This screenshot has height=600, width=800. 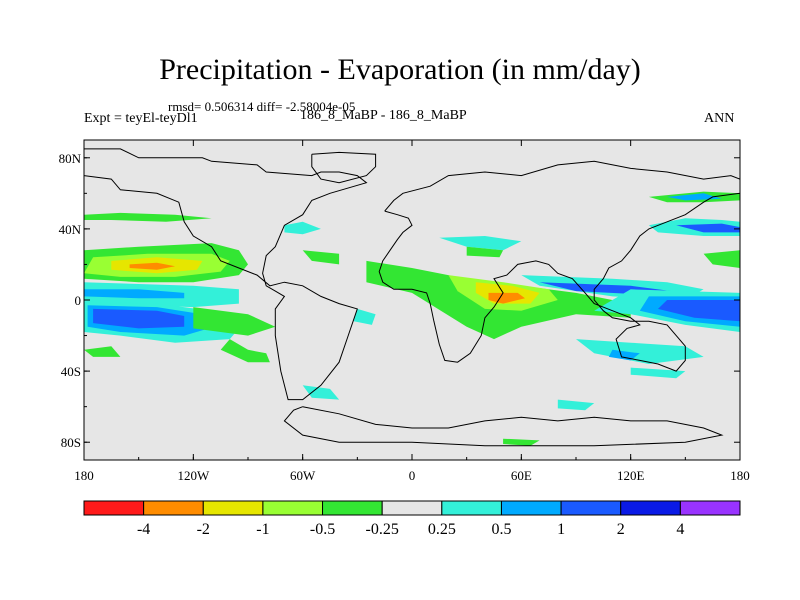 I want to click on season-label: ANN, so click(x=719, y=118).